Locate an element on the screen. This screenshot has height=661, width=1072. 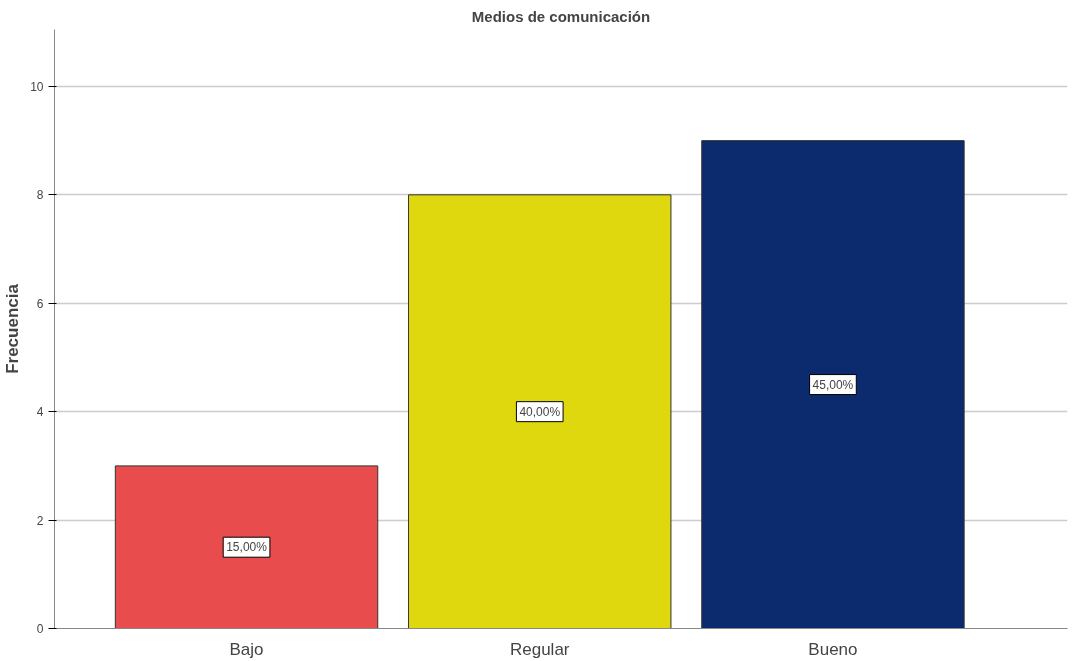
y-tick-label: 8 is located at coordinates (40, 195).